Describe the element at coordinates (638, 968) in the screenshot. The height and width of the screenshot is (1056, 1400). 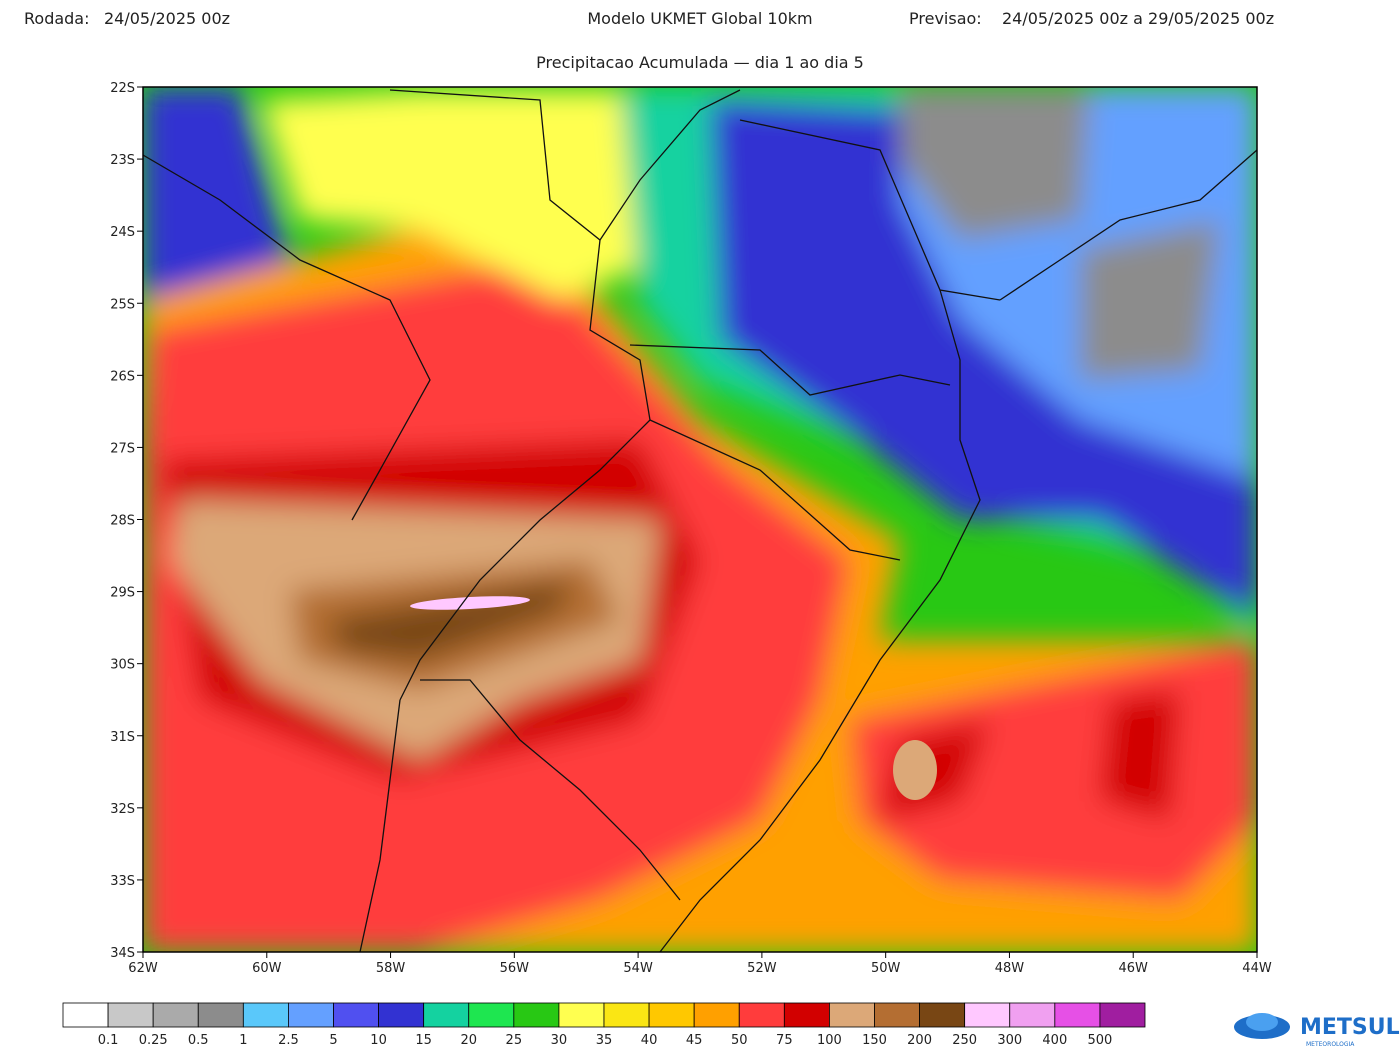
I see `lon-label: 54W` at that location.